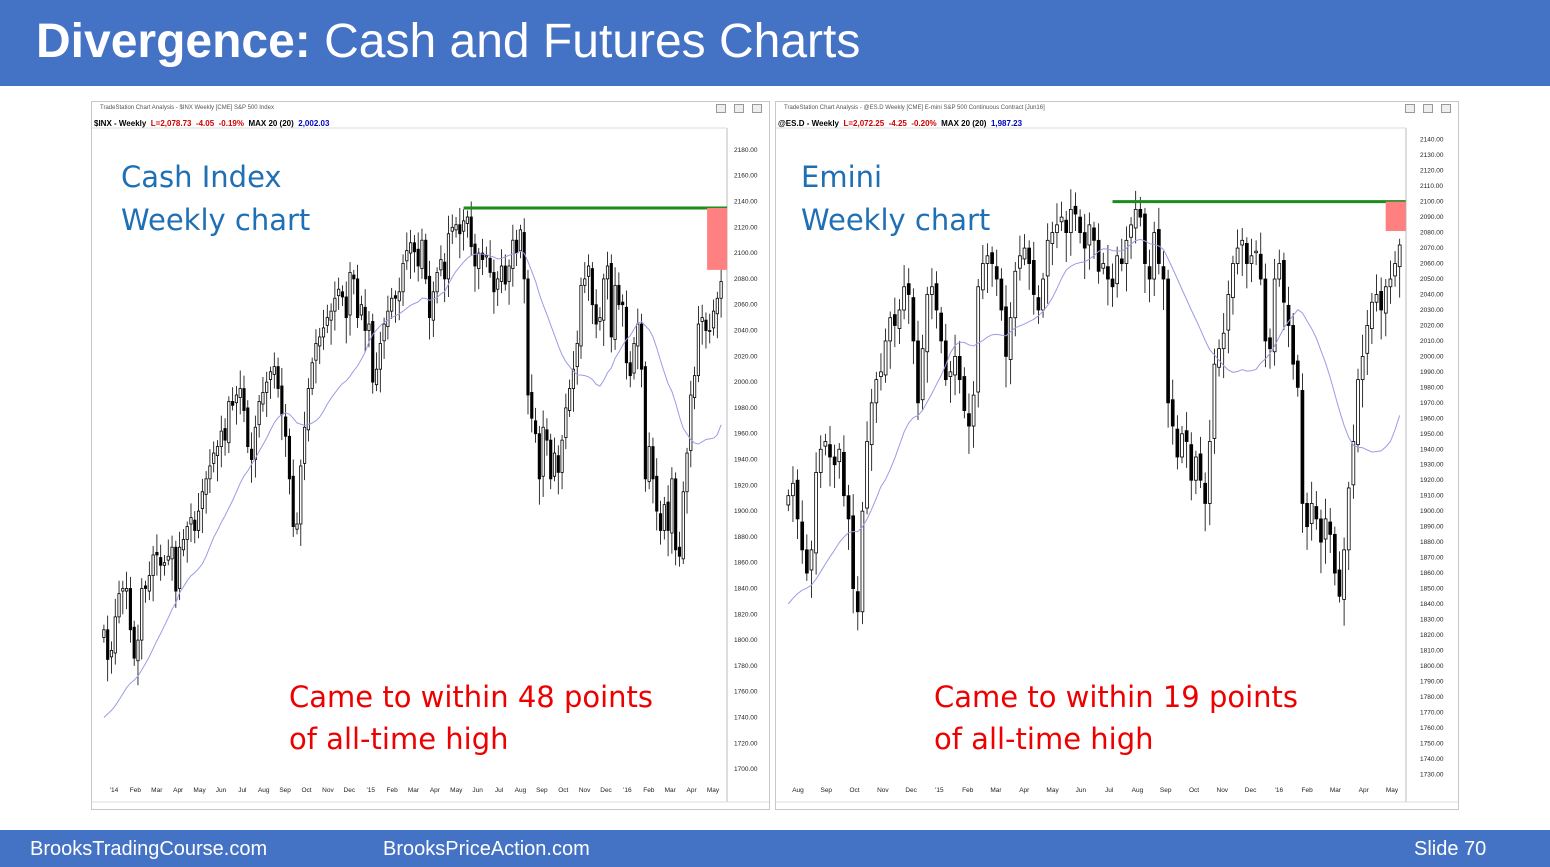 The image size is (1550, 867). Describe the element at coordinates (1432, 604) in the screenshot. I see `y-tick-label: 1840.00` at that location.